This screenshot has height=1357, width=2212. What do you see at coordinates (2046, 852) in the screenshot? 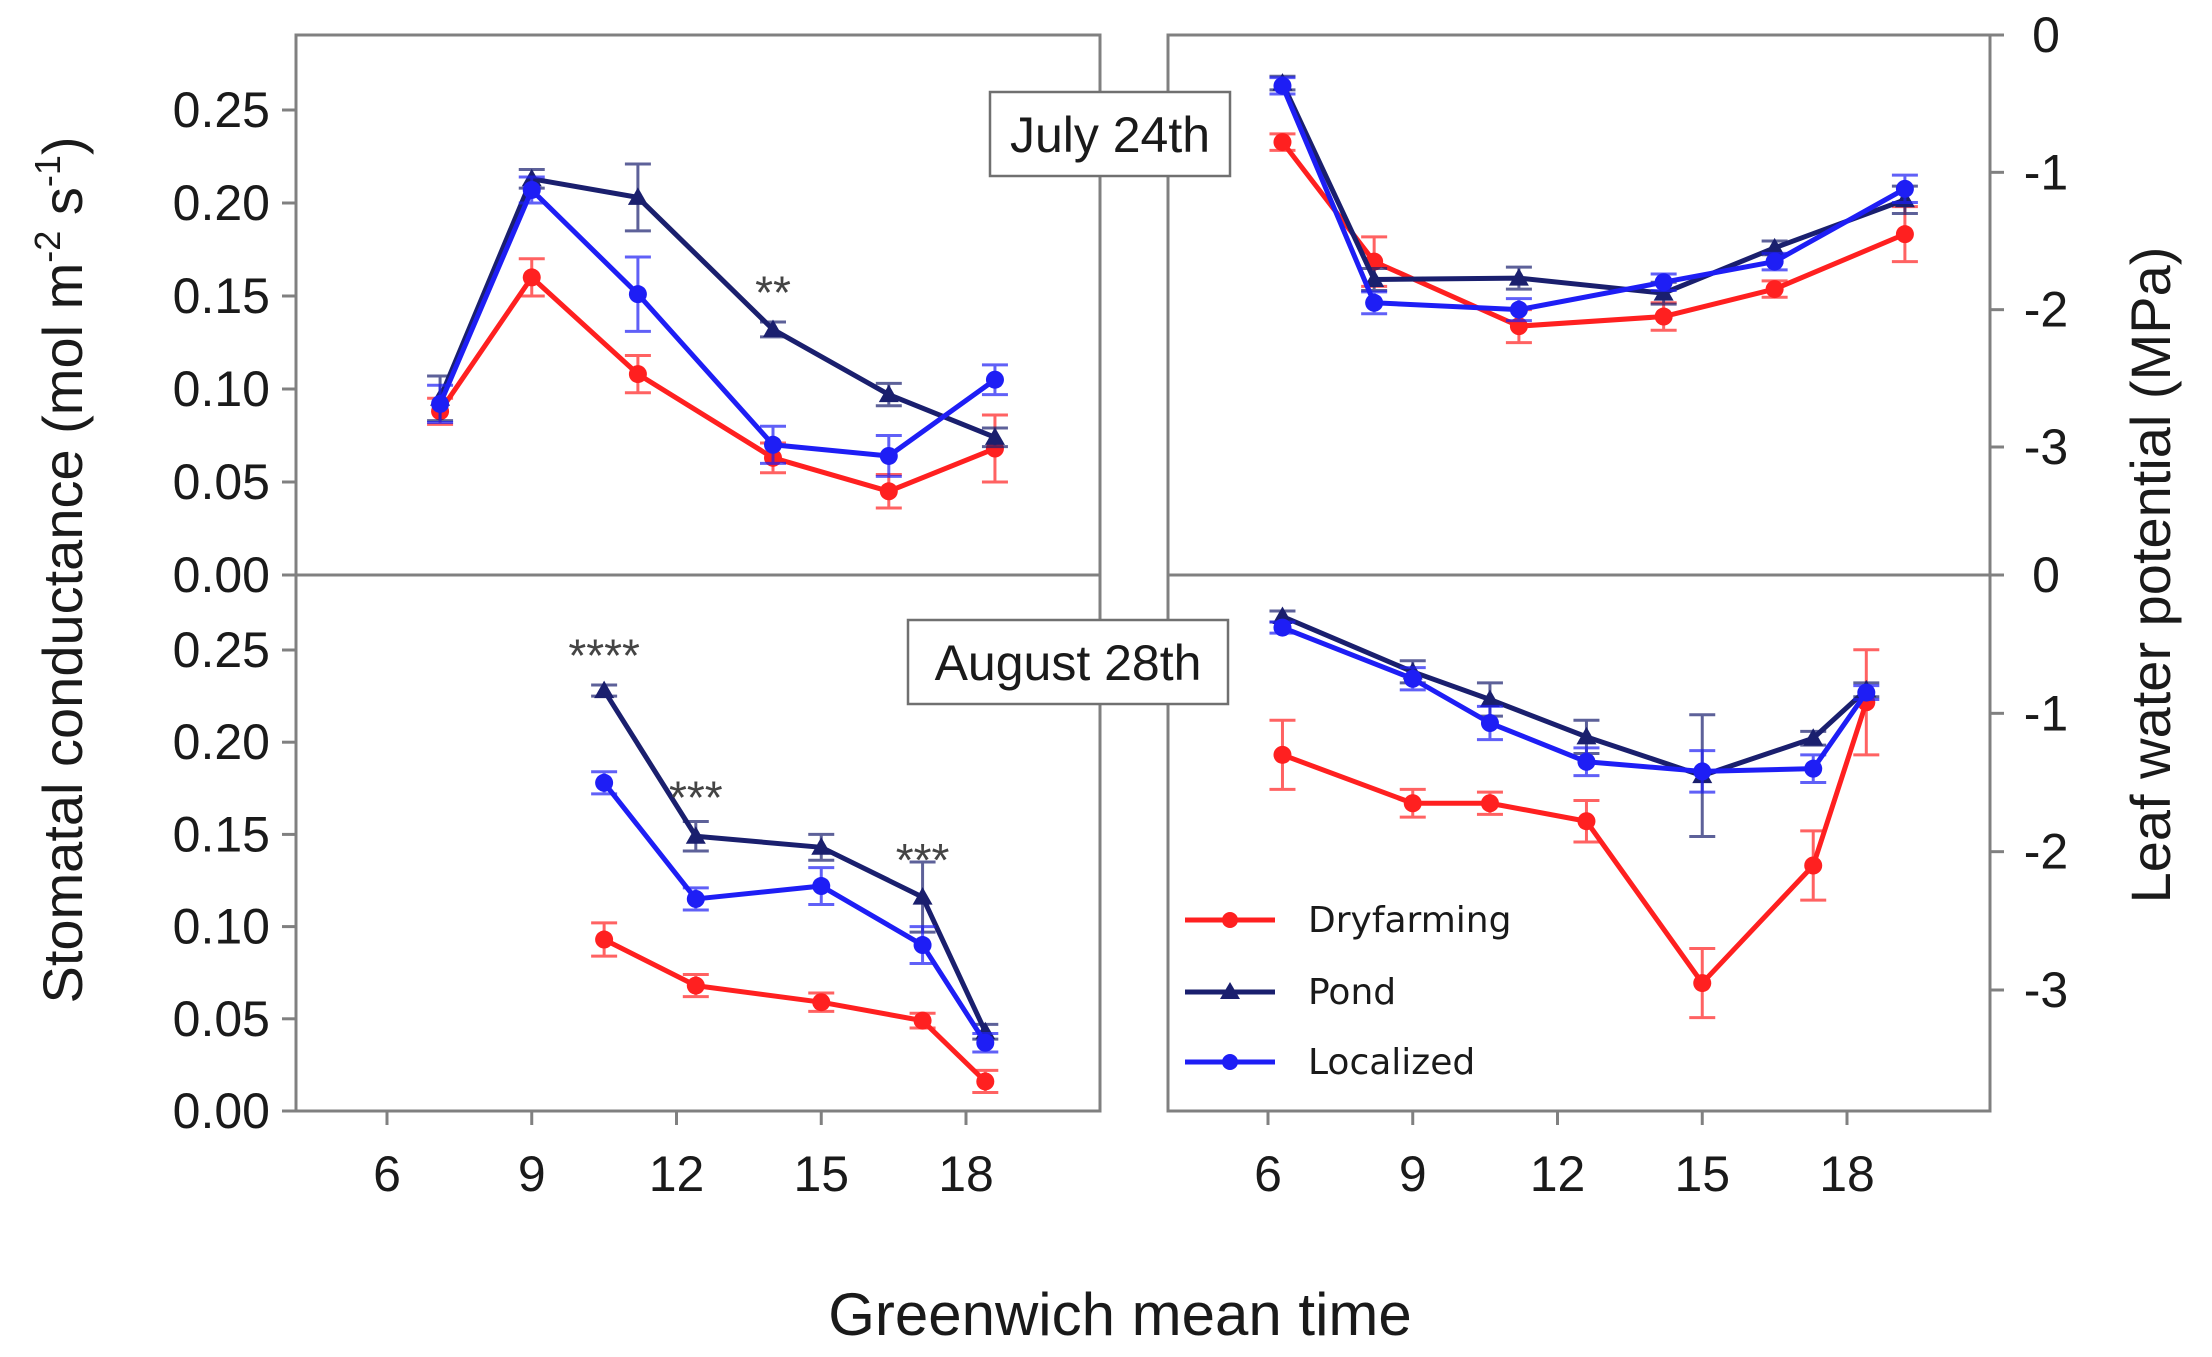
I see `right-y-tick-label-bottom-2: -2` at bounding box center [2046, 852].